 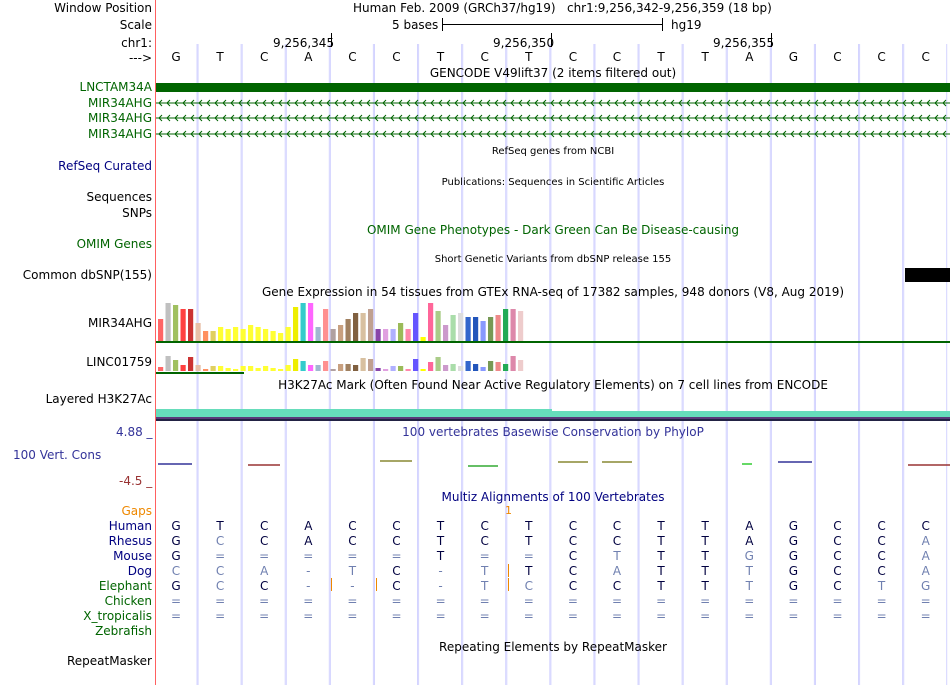 I want to click on gencode-item-label: LNCTAM34A, so click(x=115, y=87).